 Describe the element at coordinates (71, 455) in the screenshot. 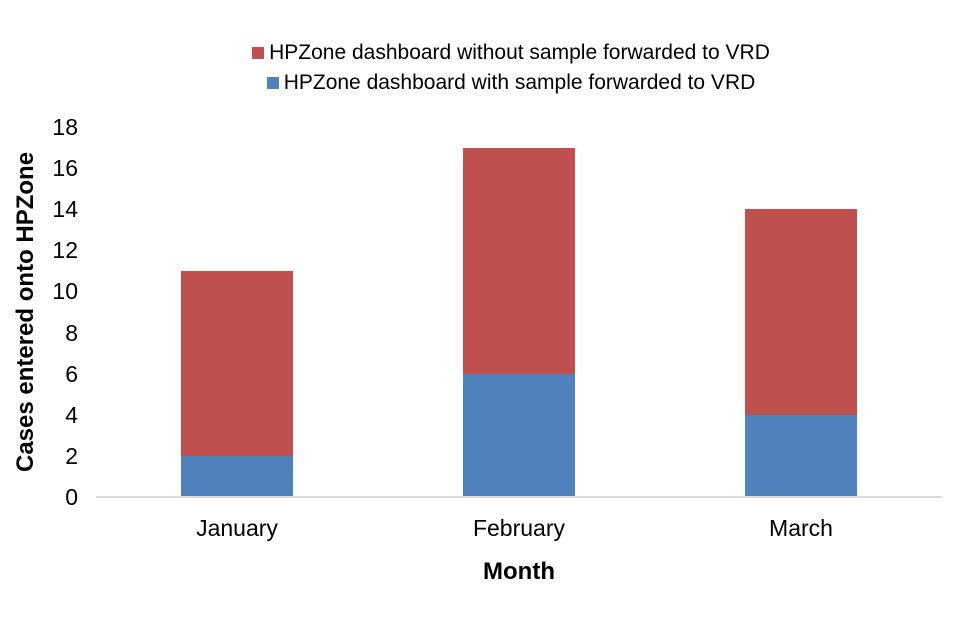

I see `y-tick-label: 2` at that location.